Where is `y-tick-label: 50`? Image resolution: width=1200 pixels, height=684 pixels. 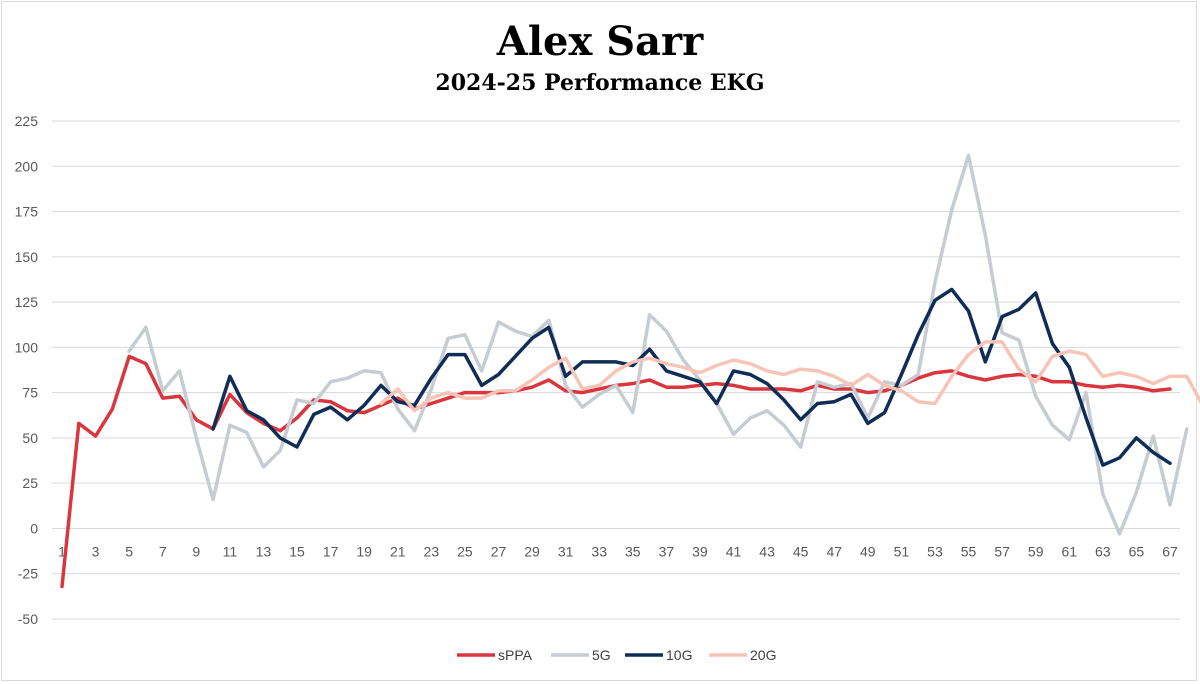
y-tick-label: 50 is located at coordinates (30, 438).